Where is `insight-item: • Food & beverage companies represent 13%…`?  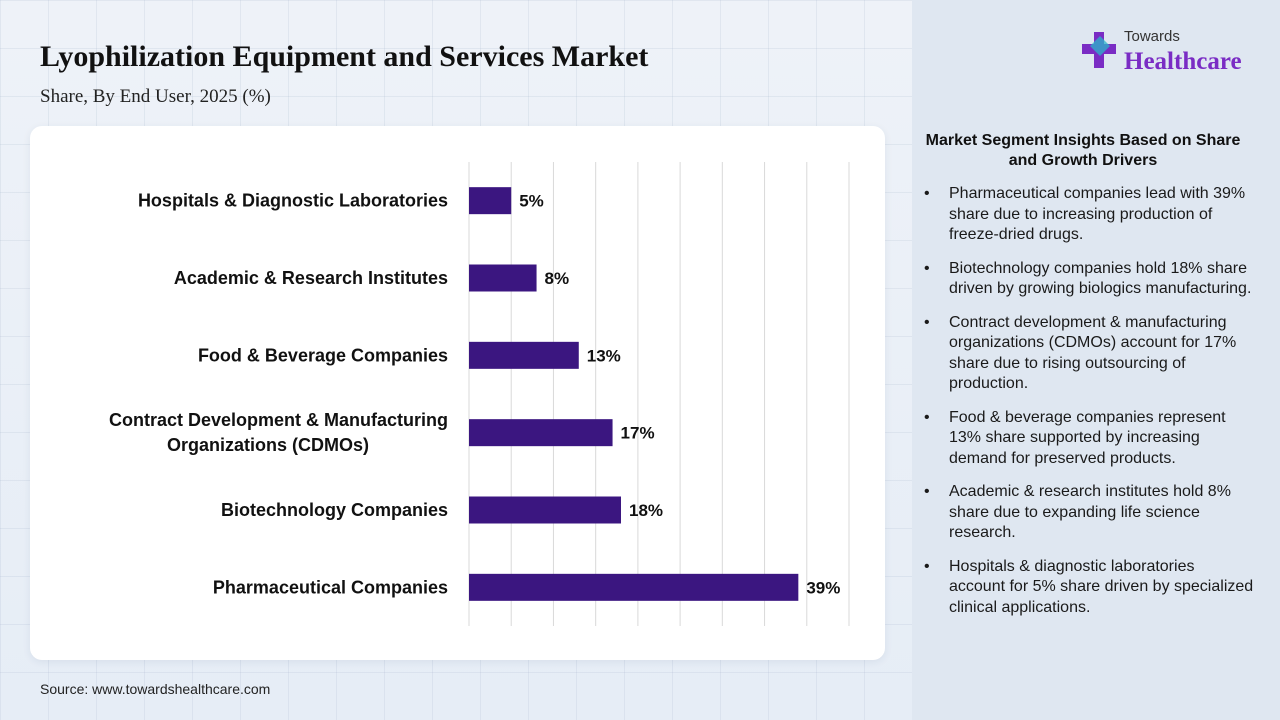 insight-item: • Food & beverage companies represent 13%… is located at coordinates (1089, 439).